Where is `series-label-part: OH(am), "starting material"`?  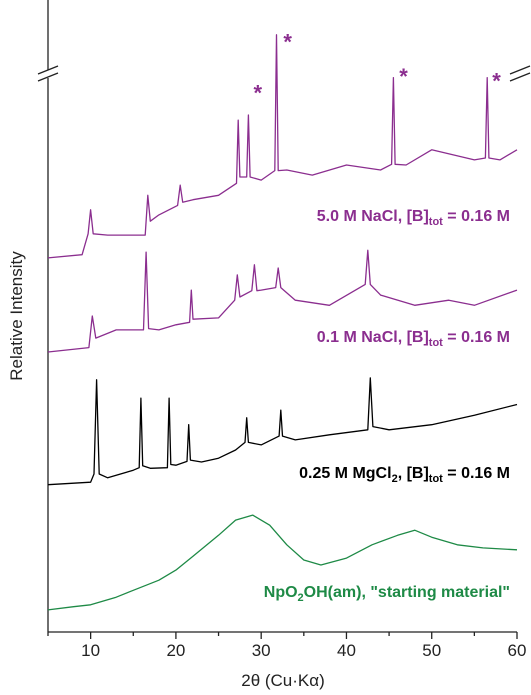
series-label-part: OH(am), "starting material" is located at coordinates (407, 592).